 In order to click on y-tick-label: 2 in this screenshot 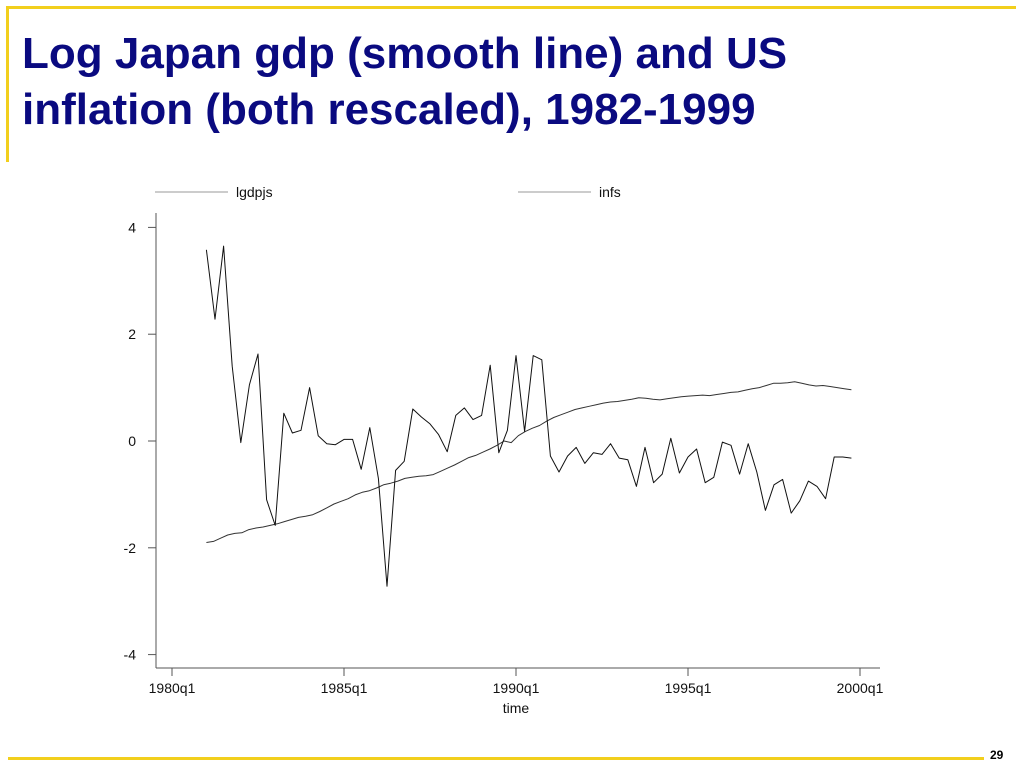, I will do `click(132, 334)`.